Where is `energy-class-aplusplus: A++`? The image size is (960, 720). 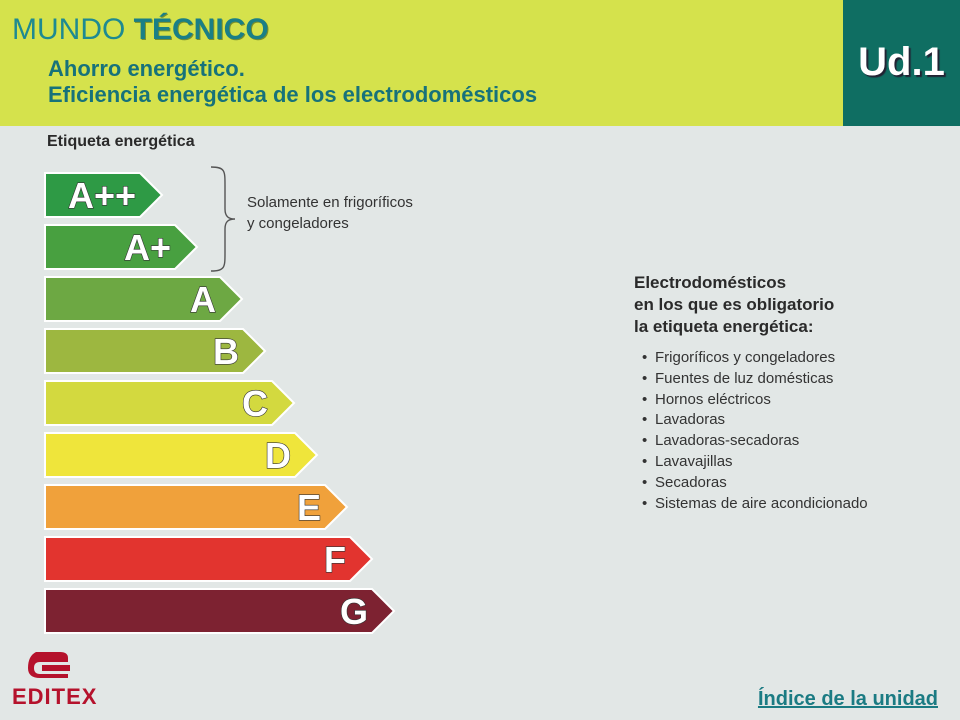 energy-class-aplusplus: A++ is located at coordinates (104, 195).